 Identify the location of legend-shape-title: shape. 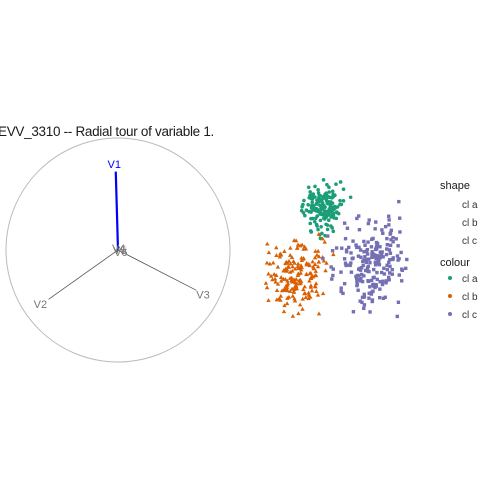
(455, 186).